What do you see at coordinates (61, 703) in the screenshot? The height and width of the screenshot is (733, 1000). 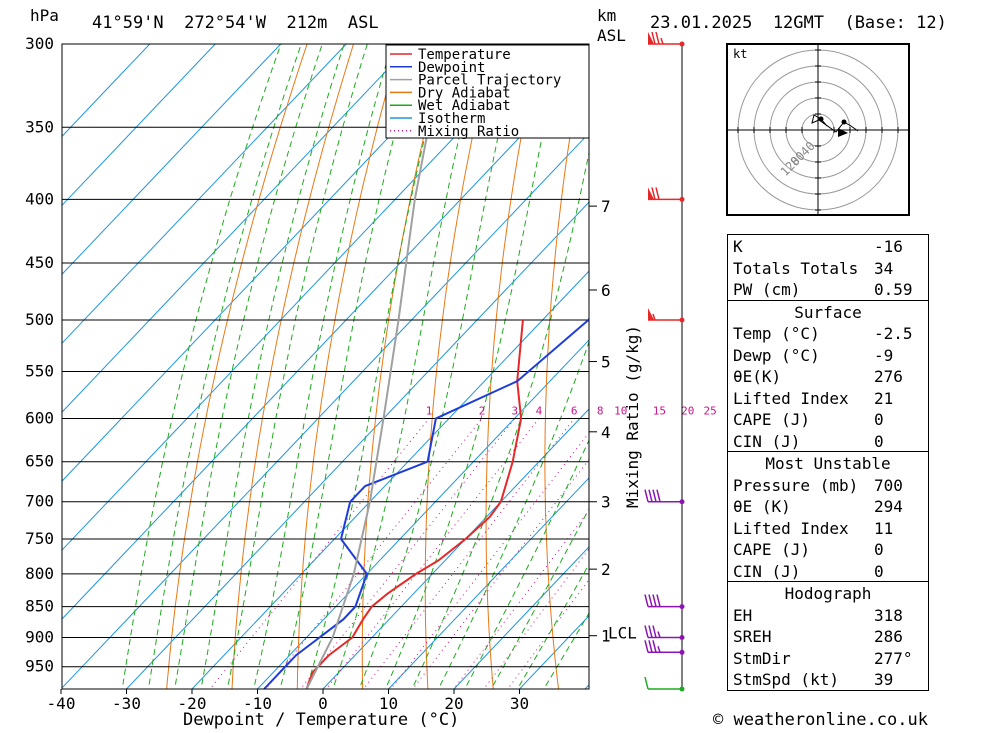 I see `x-tick-label: -40` at bounding box center [61, 703].